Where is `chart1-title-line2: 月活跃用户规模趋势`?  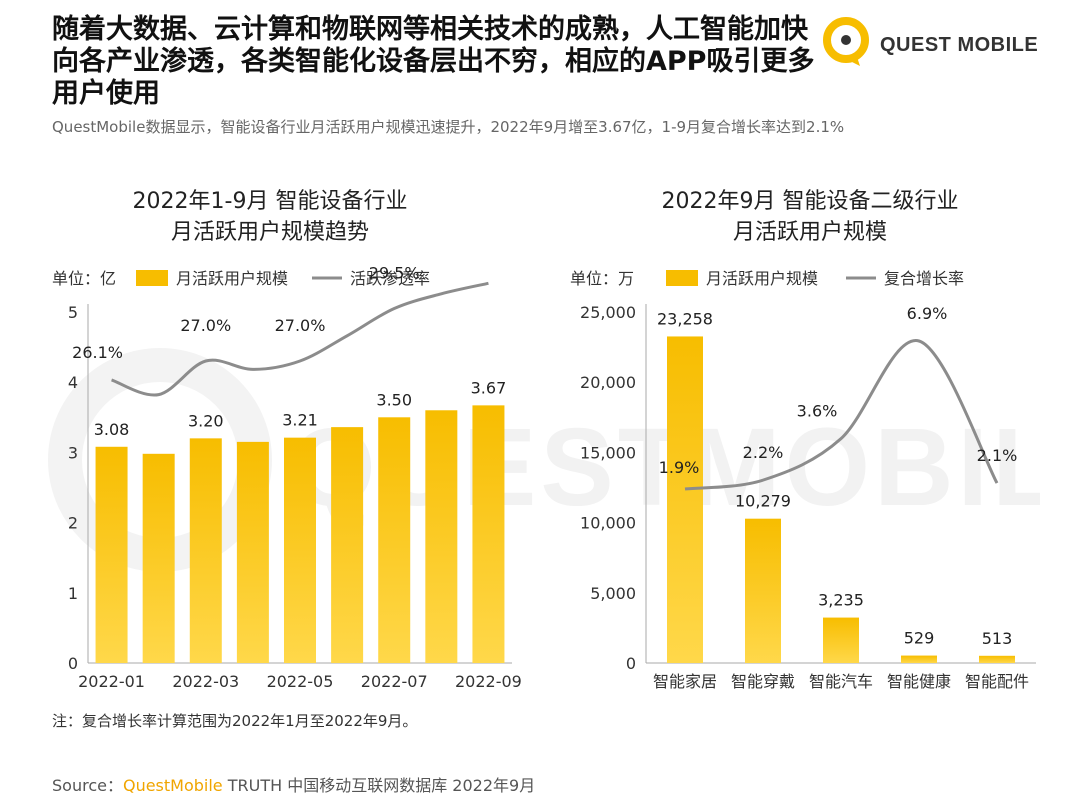
chart1-title-line2: 月活跃用户规模趋势 is located at coordinates (269, 232).